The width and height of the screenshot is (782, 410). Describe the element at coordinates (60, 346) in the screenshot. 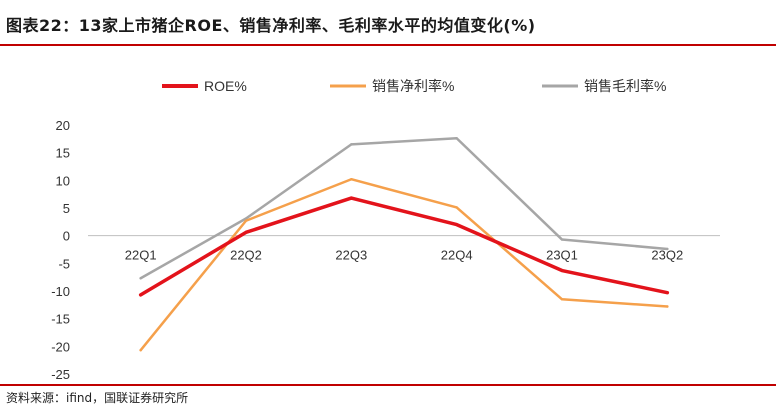

I see `y-tick-label: -20` at that location.